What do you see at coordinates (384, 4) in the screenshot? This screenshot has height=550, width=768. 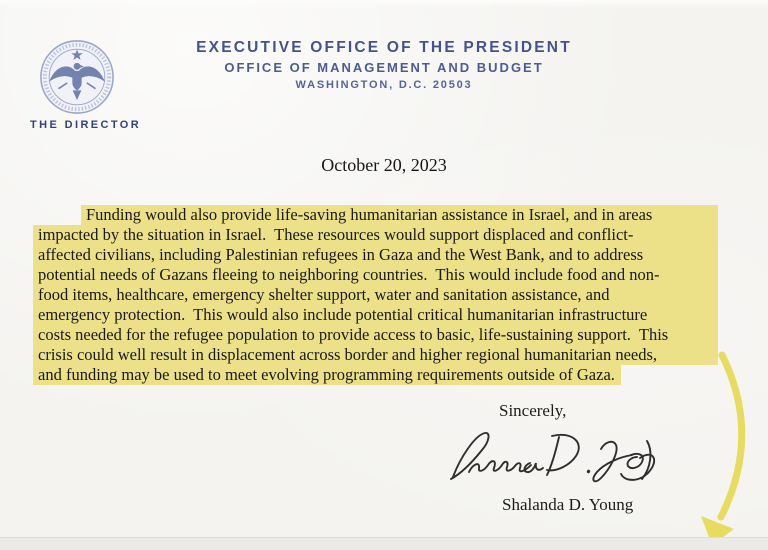 I see `paper-top-edge` at bounding box center [384, 4].